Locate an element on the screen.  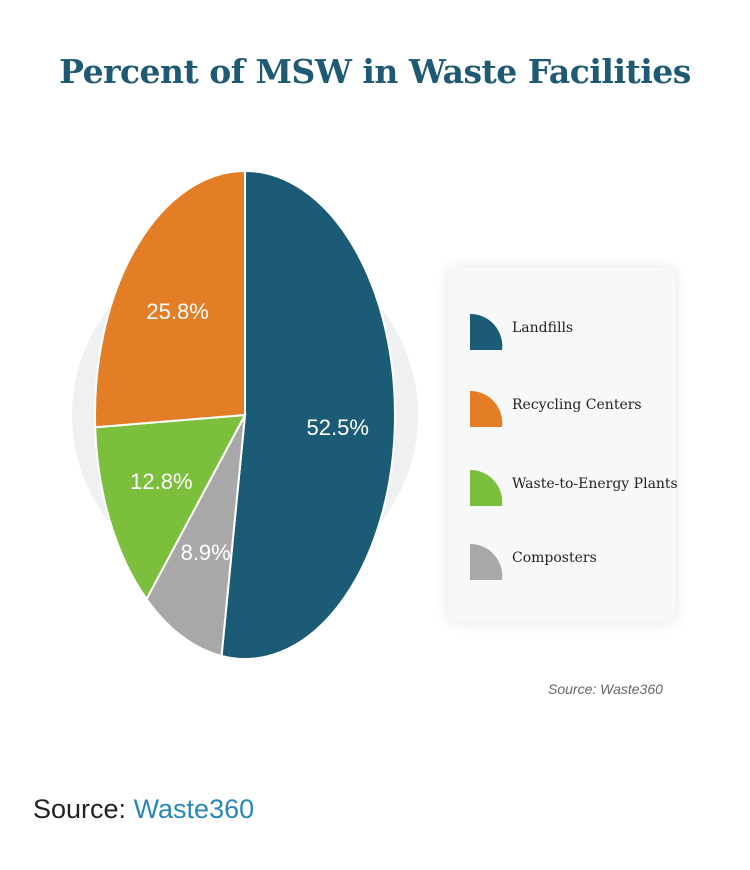
slice-value-label: 25.8% is located at coordinates (177, 311).